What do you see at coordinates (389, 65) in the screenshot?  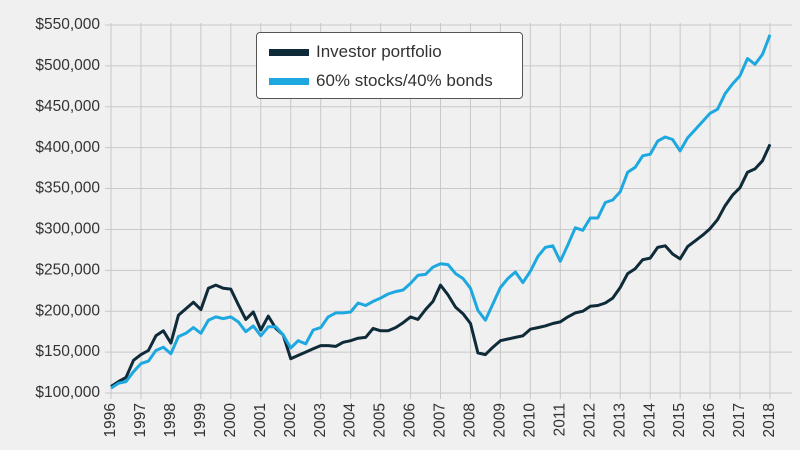 I see `legend: Investor portfolio 60% stocks/40% bonds` at bounding box center [389, 65].